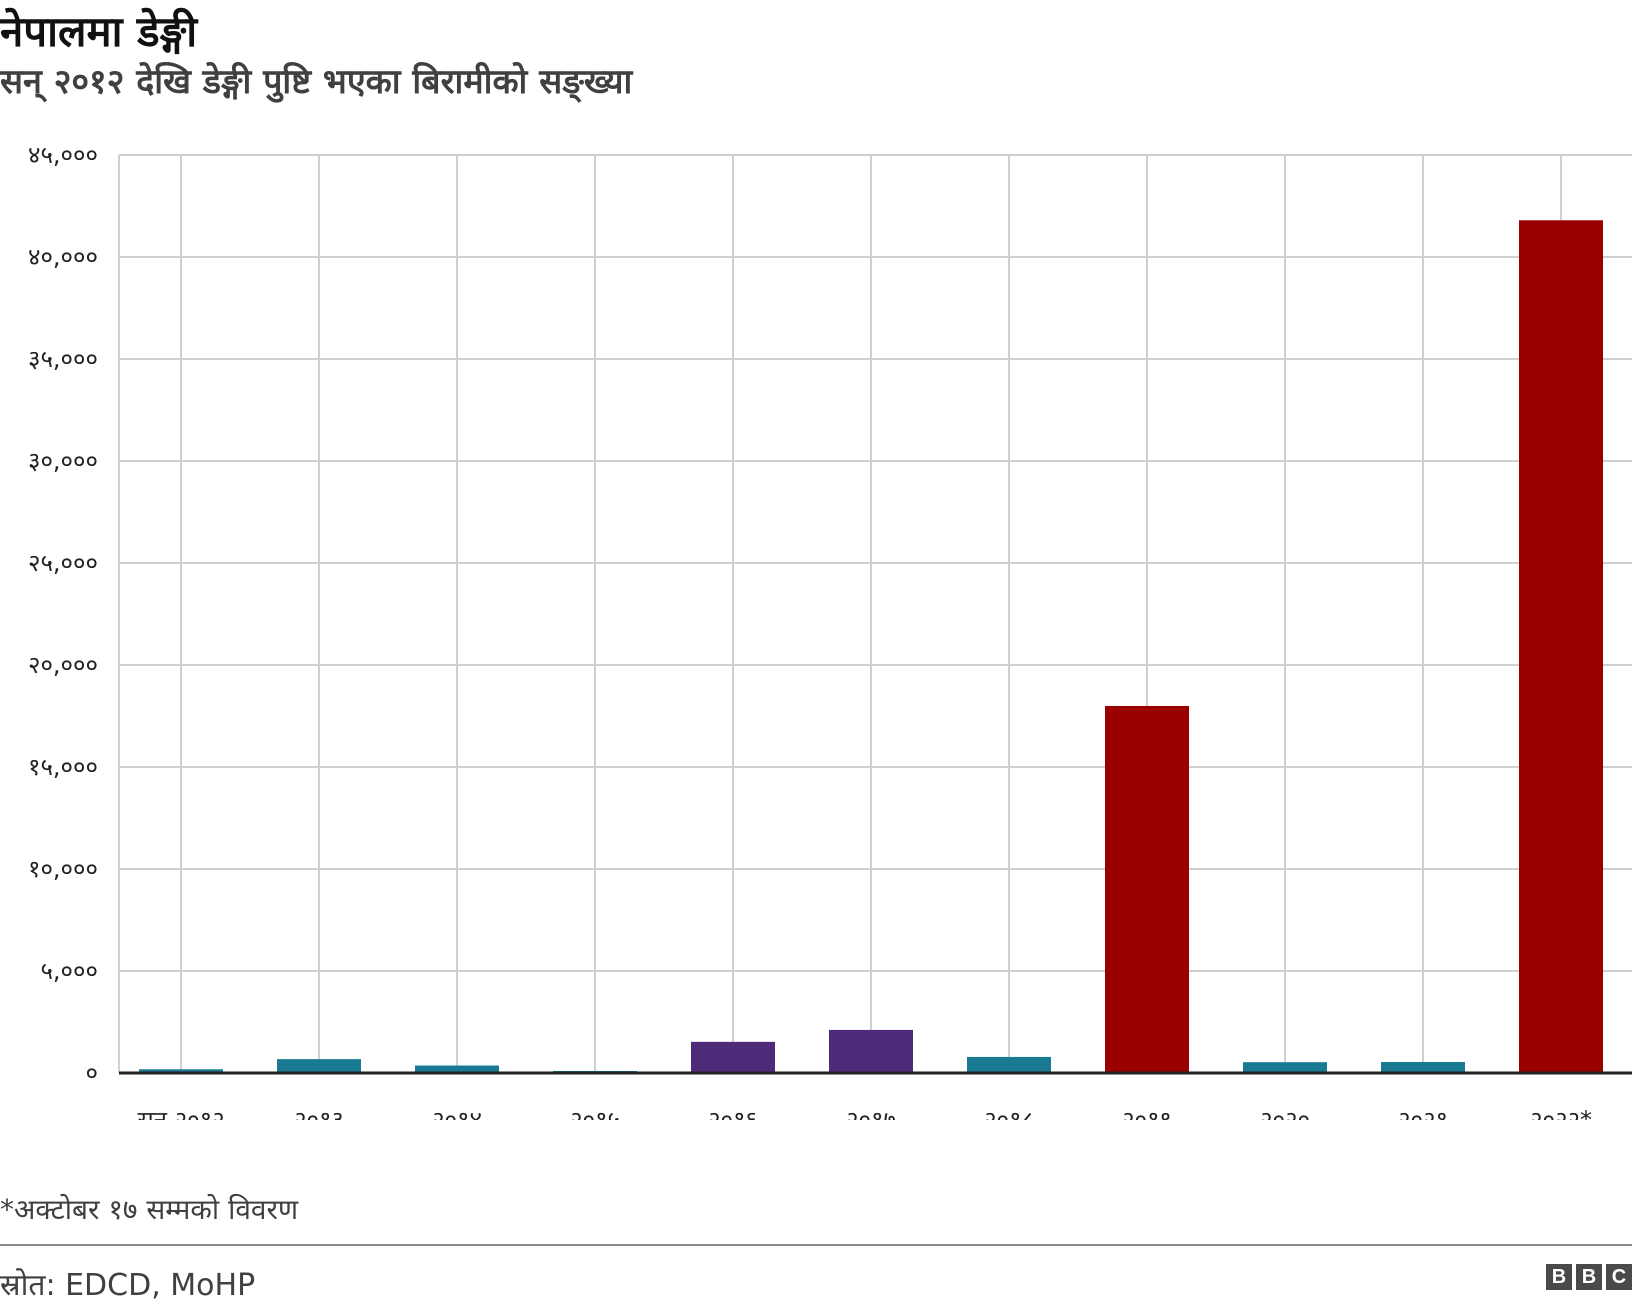 The image size is (1632, 1312). Describe the element at coordinates (63, 359) in the screenshot. I see `y-tick-label: ३५,०००` at that location.